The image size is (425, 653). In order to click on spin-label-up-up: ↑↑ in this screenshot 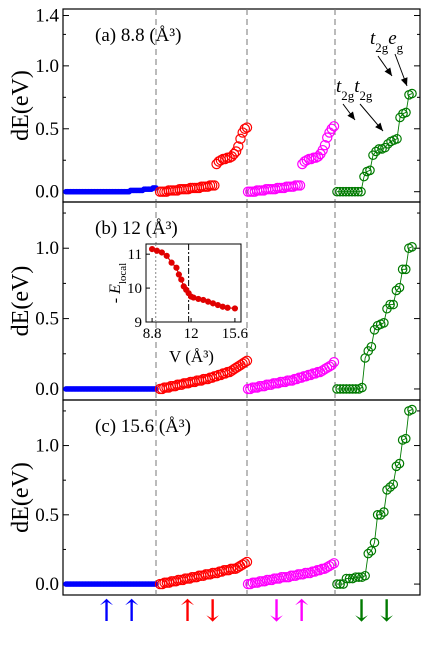, I will do `click(119, 611)`.